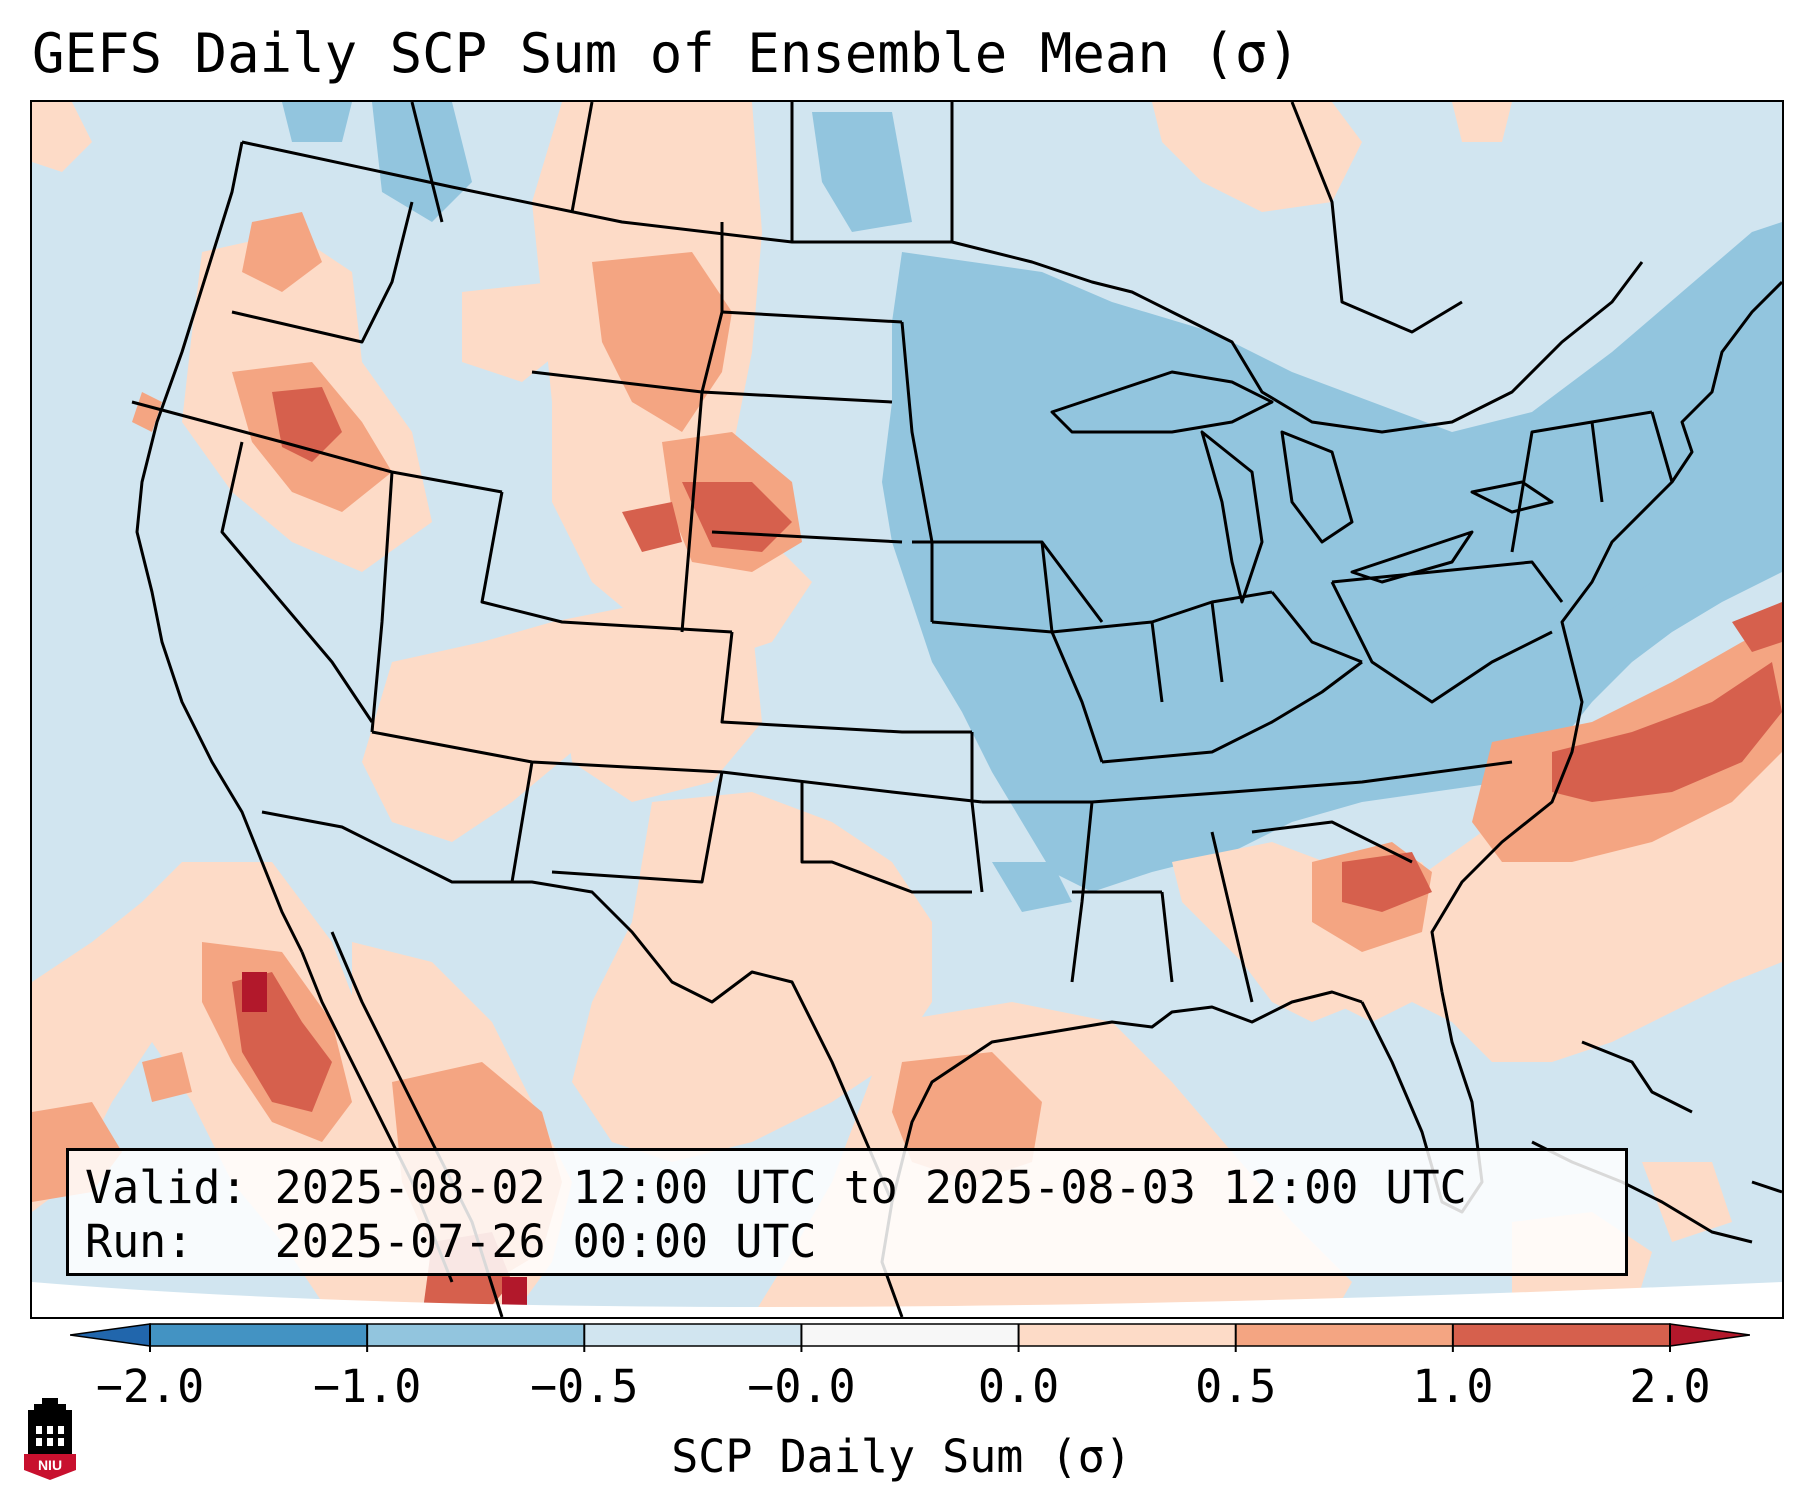 This screenshot has width=1803, height=1506. Describe the element at coordinates (1670, 1386) in the screenshot. I see `colorbar-tick-label: 2.0` at that location.